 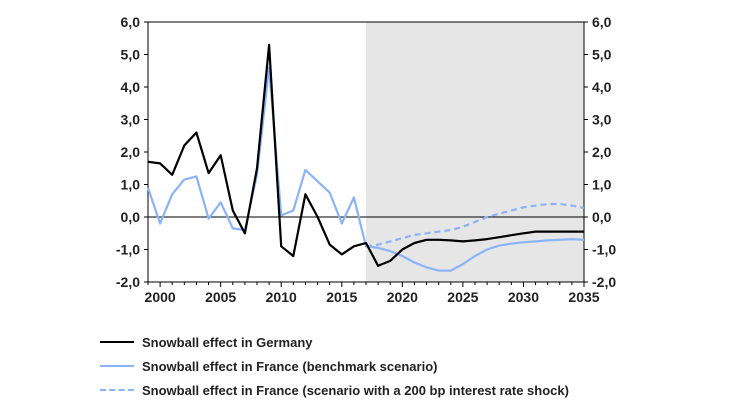 I want to click on y-tick-label-left: 2,0, so click(x=131, y=152).